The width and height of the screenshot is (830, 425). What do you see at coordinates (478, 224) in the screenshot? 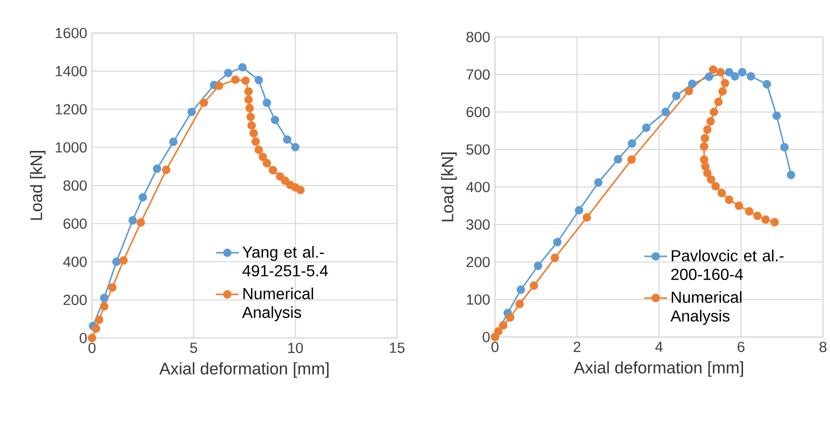
I see `y-tick-label: 300` at bounding box center [478, 224].